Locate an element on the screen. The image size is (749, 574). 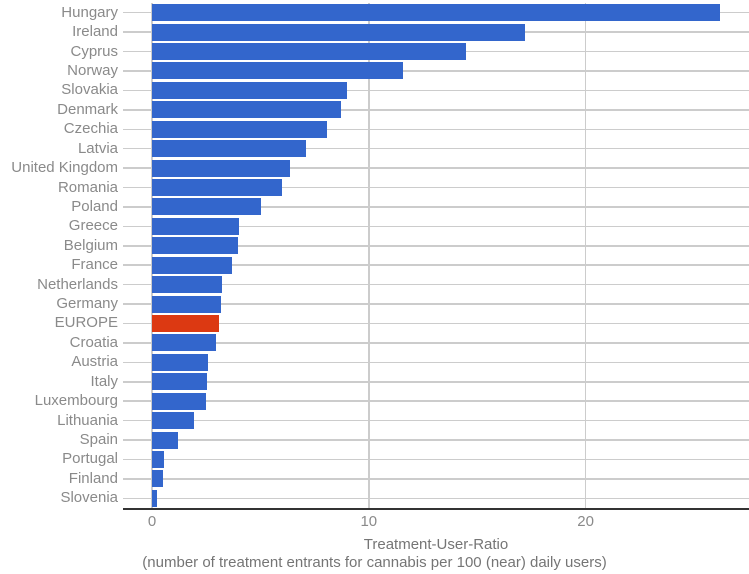
bar-belgium is located at coordinates (195, 246).